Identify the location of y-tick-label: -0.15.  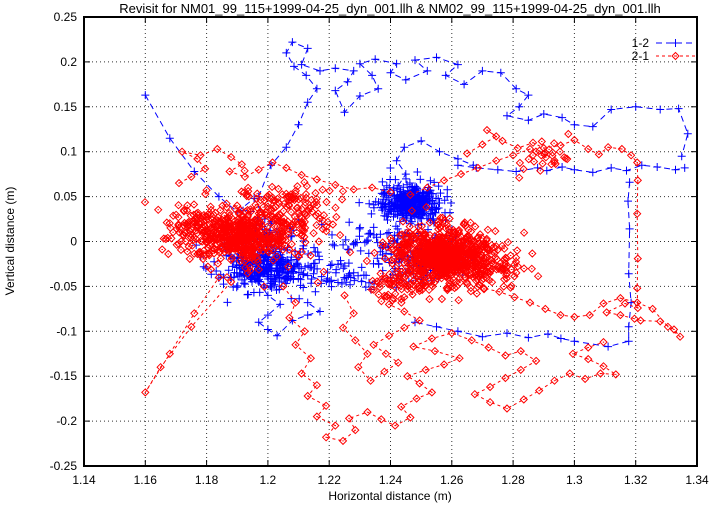
(64, 376).